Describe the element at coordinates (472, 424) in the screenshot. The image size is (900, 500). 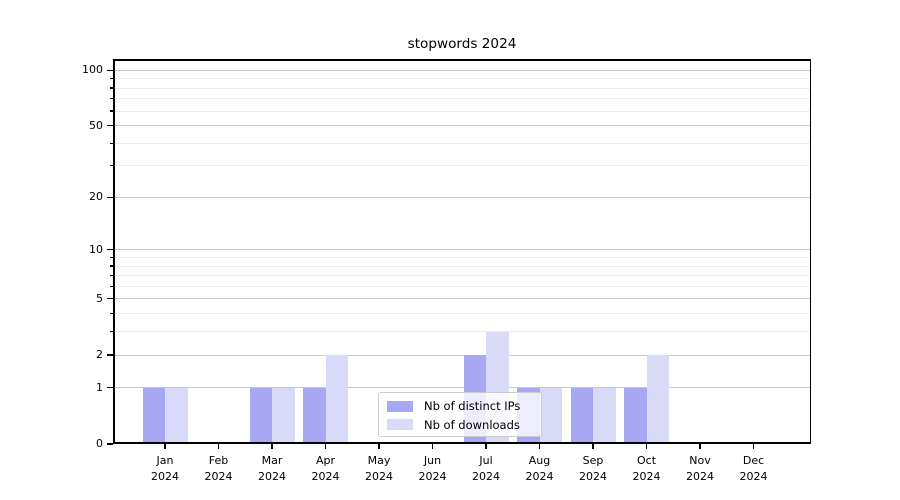
I see `legend-label: Nb of downloads` at that location.